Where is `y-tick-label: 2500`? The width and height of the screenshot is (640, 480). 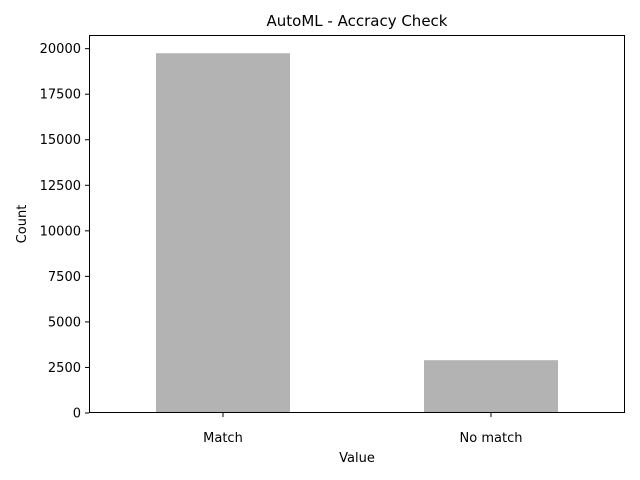 y-tick-label: 2500 is located at coordinates (64, 368).